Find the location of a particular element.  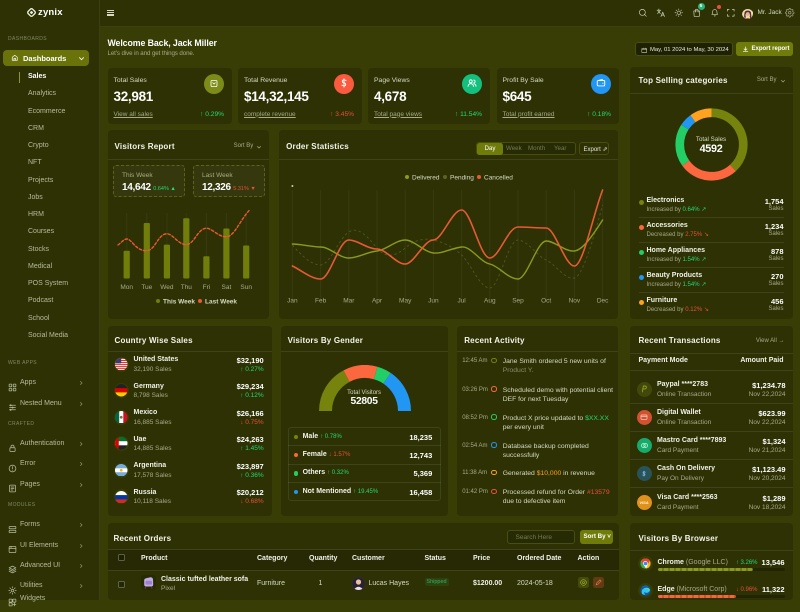

svg-text: Apr is located at coordinates (377, 301).